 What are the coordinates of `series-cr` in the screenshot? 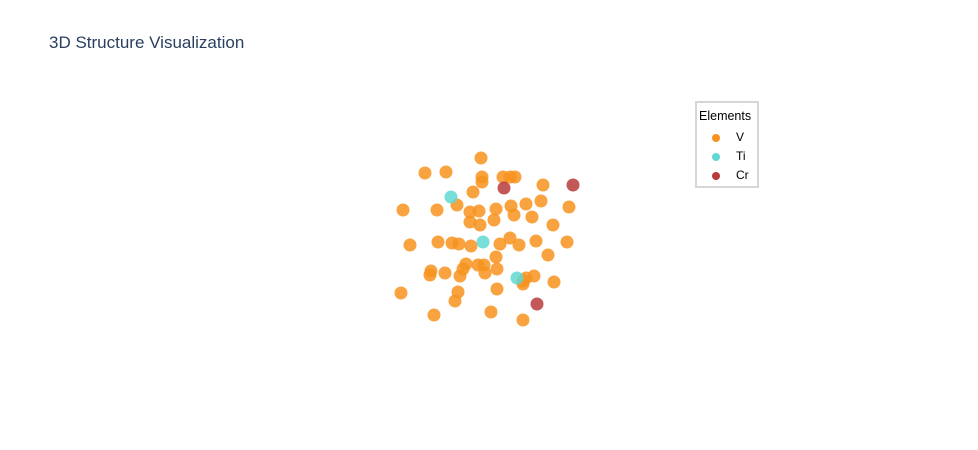 It's located at (538, 244).